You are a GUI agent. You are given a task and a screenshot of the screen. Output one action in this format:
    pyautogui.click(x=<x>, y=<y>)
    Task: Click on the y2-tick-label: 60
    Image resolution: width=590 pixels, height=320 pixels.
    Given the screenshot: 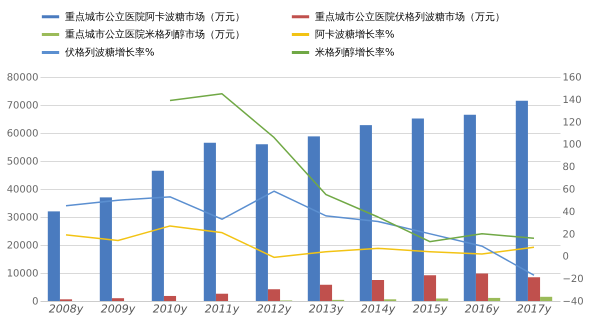 What is the action you would take?
    pyautogui.click(x=569, y=190)
    